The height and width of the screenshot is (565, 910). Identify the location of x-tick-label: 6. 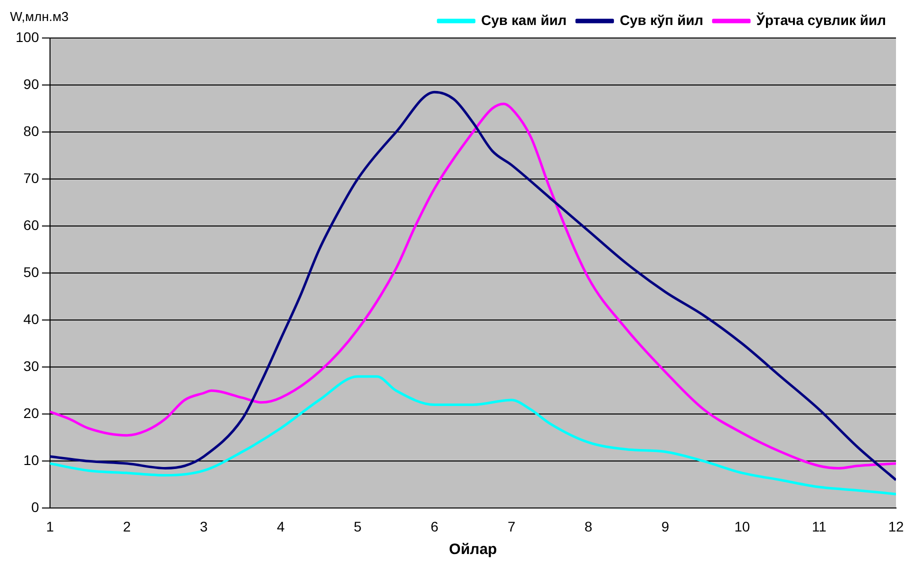
(434, 526).